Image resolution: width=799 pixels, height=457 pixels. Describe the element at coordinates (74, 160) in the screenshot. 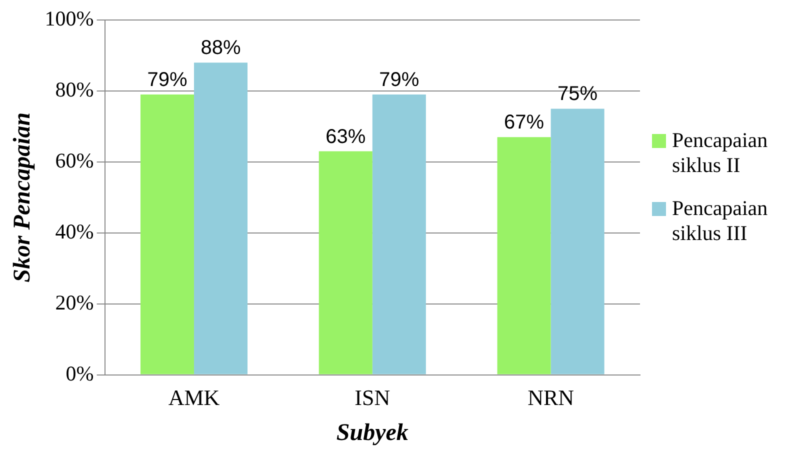

I see `y-tick-label: 60%` at that location.